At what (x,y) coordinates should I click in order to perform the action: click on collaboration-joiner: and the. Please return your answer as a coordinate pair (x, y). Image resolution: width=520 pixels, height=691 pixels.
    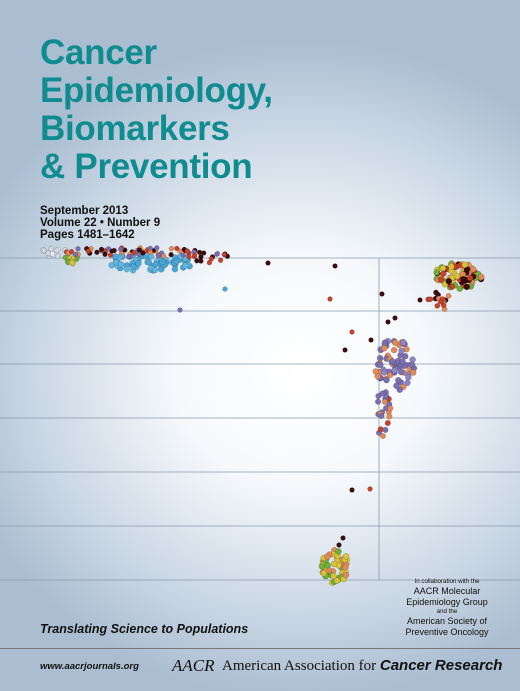
    Looking at the image, I should click on (447, 611).